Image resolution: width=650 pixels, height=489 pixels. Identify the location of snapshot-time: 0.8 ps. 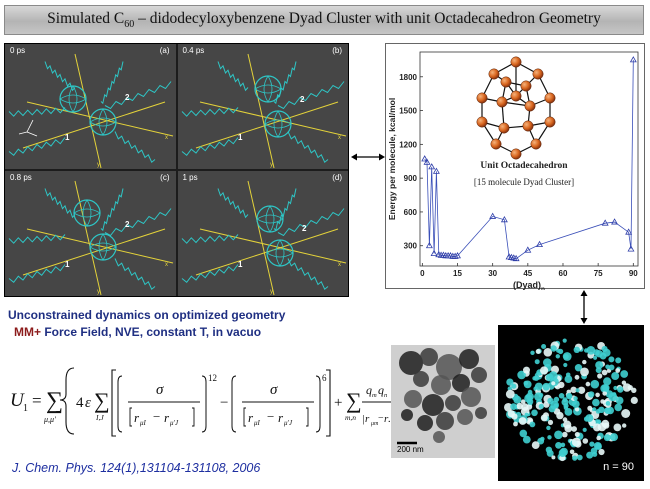
(21, 177).